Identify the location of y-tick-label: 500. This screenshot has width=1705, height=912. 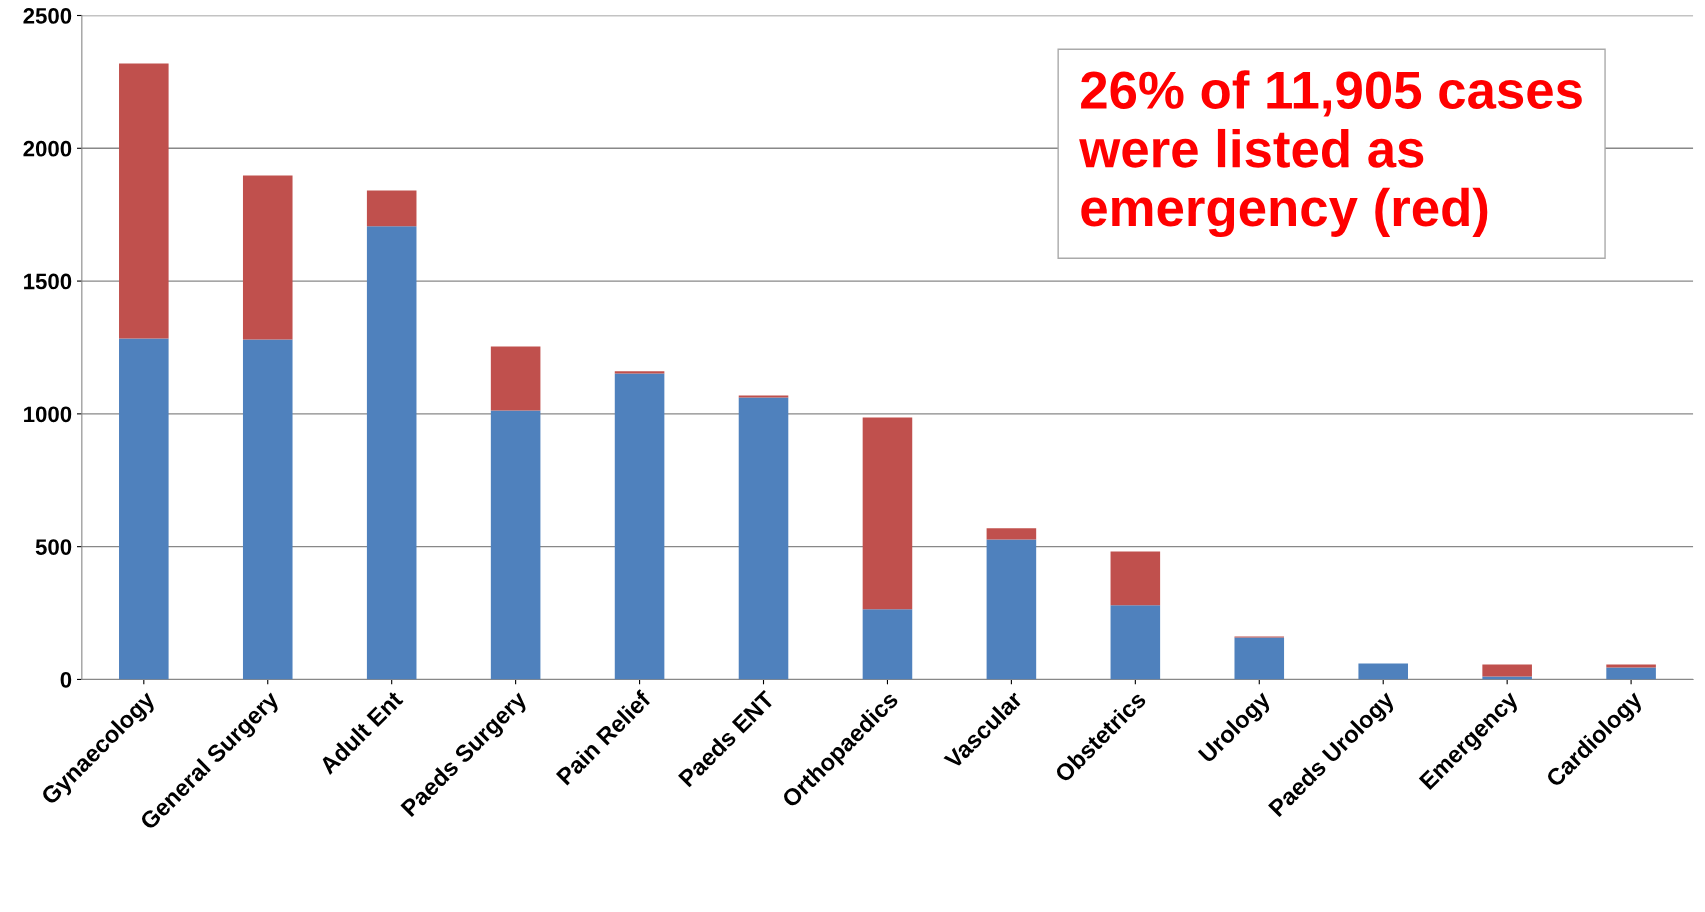
(53, 547).